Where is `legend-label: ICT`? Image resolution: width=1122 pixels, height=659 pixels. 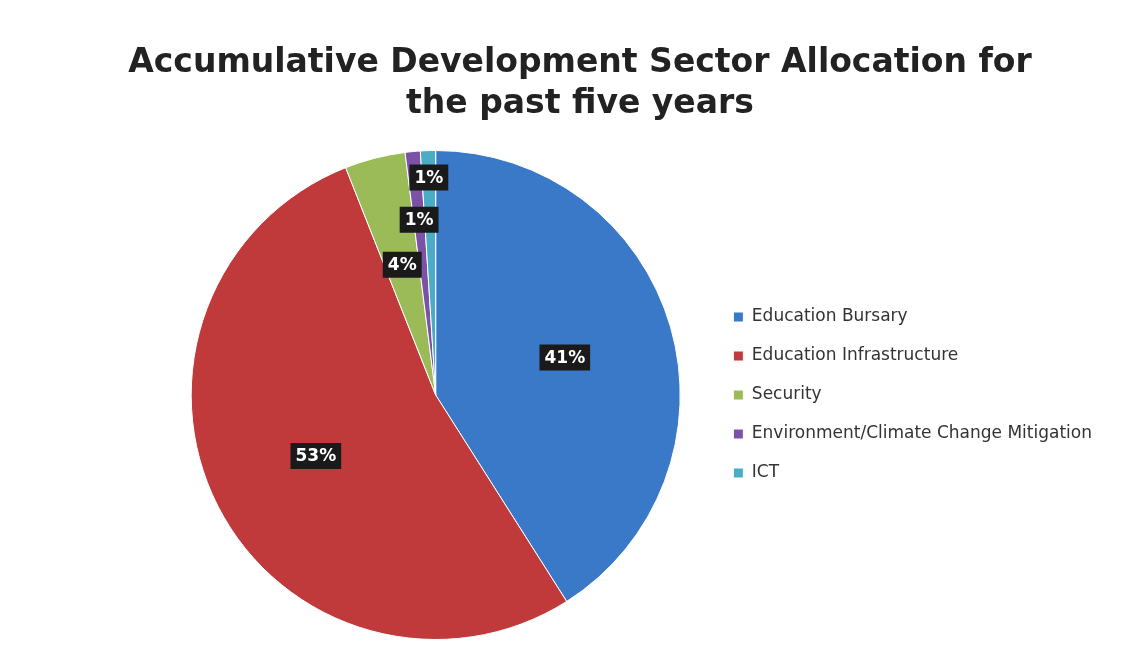
legend-label: ICT is located at coordinates (765, 471).